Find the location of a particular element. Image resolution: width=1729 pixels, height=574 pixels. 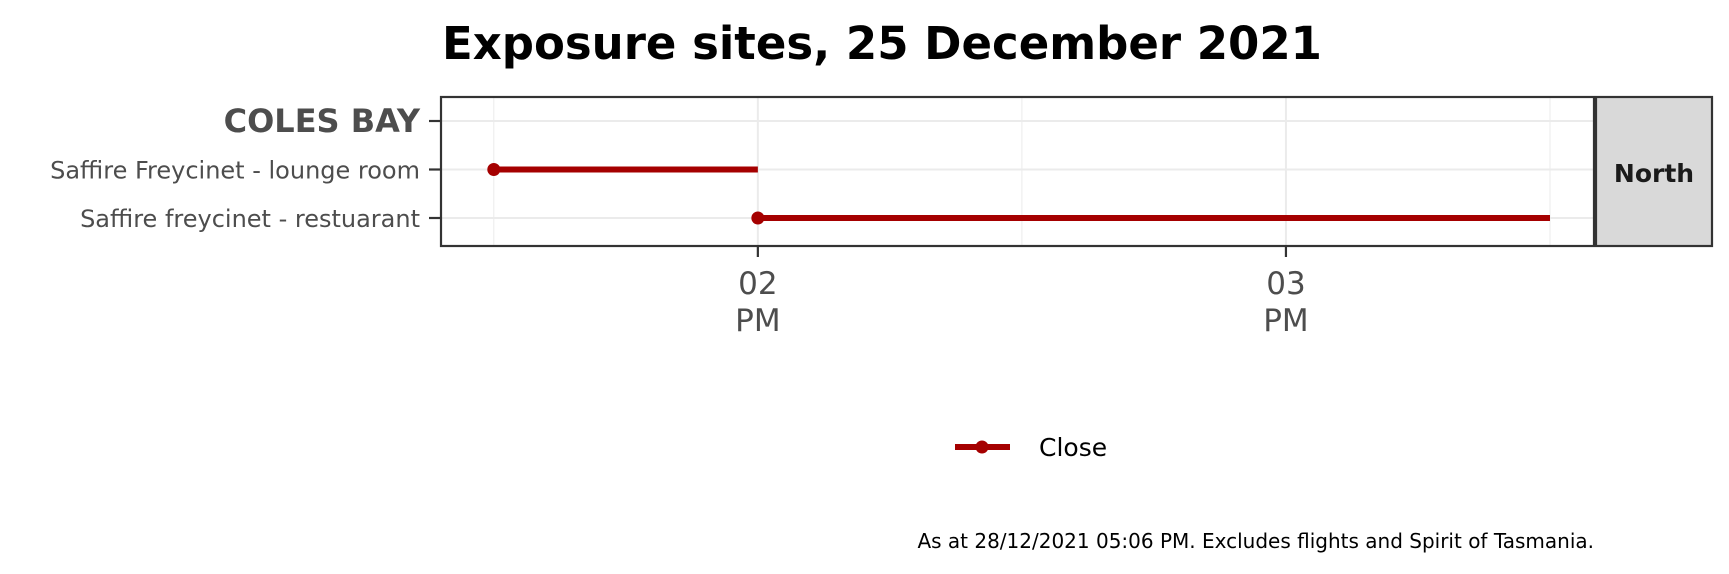

facet-strip-background is located at coordinates (1654, 171).